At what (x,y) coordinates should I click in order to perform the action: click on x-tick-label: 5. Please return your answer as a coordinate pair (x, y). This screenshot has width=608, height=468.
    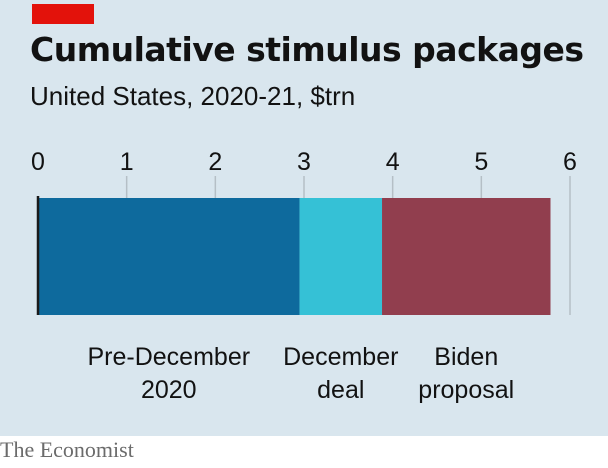
    Looking at the image, I should click on (481, 162).